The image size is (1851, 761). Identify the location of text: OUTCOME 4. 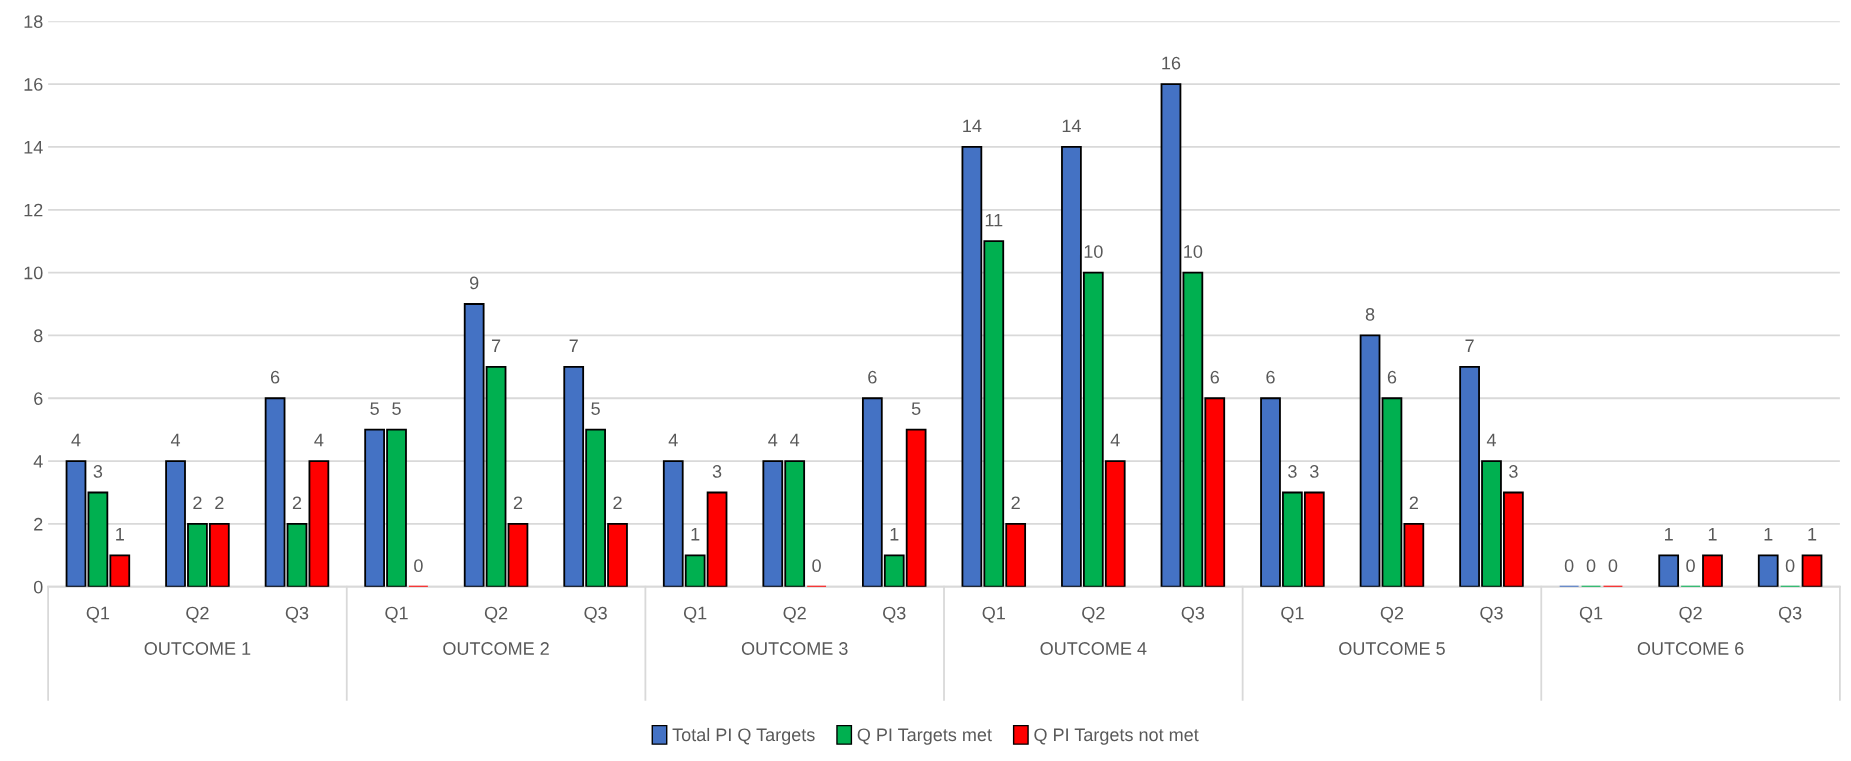
(1093, 648).